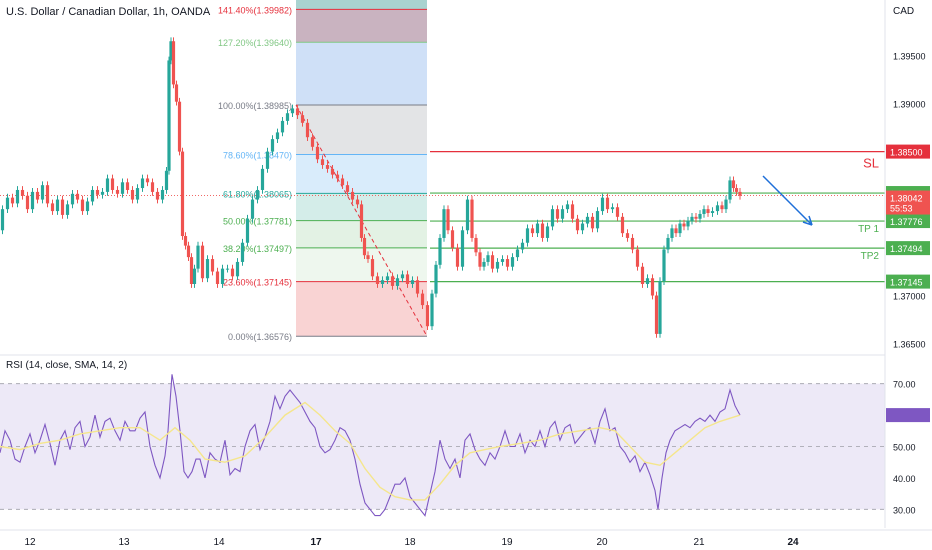 This screenshot has width=932, height=550. What do you see at coordinates (260, 337) in the screenshot?
I see `fib-label-8: 0.00%(1.36576)` at bounding box center [260, 337].